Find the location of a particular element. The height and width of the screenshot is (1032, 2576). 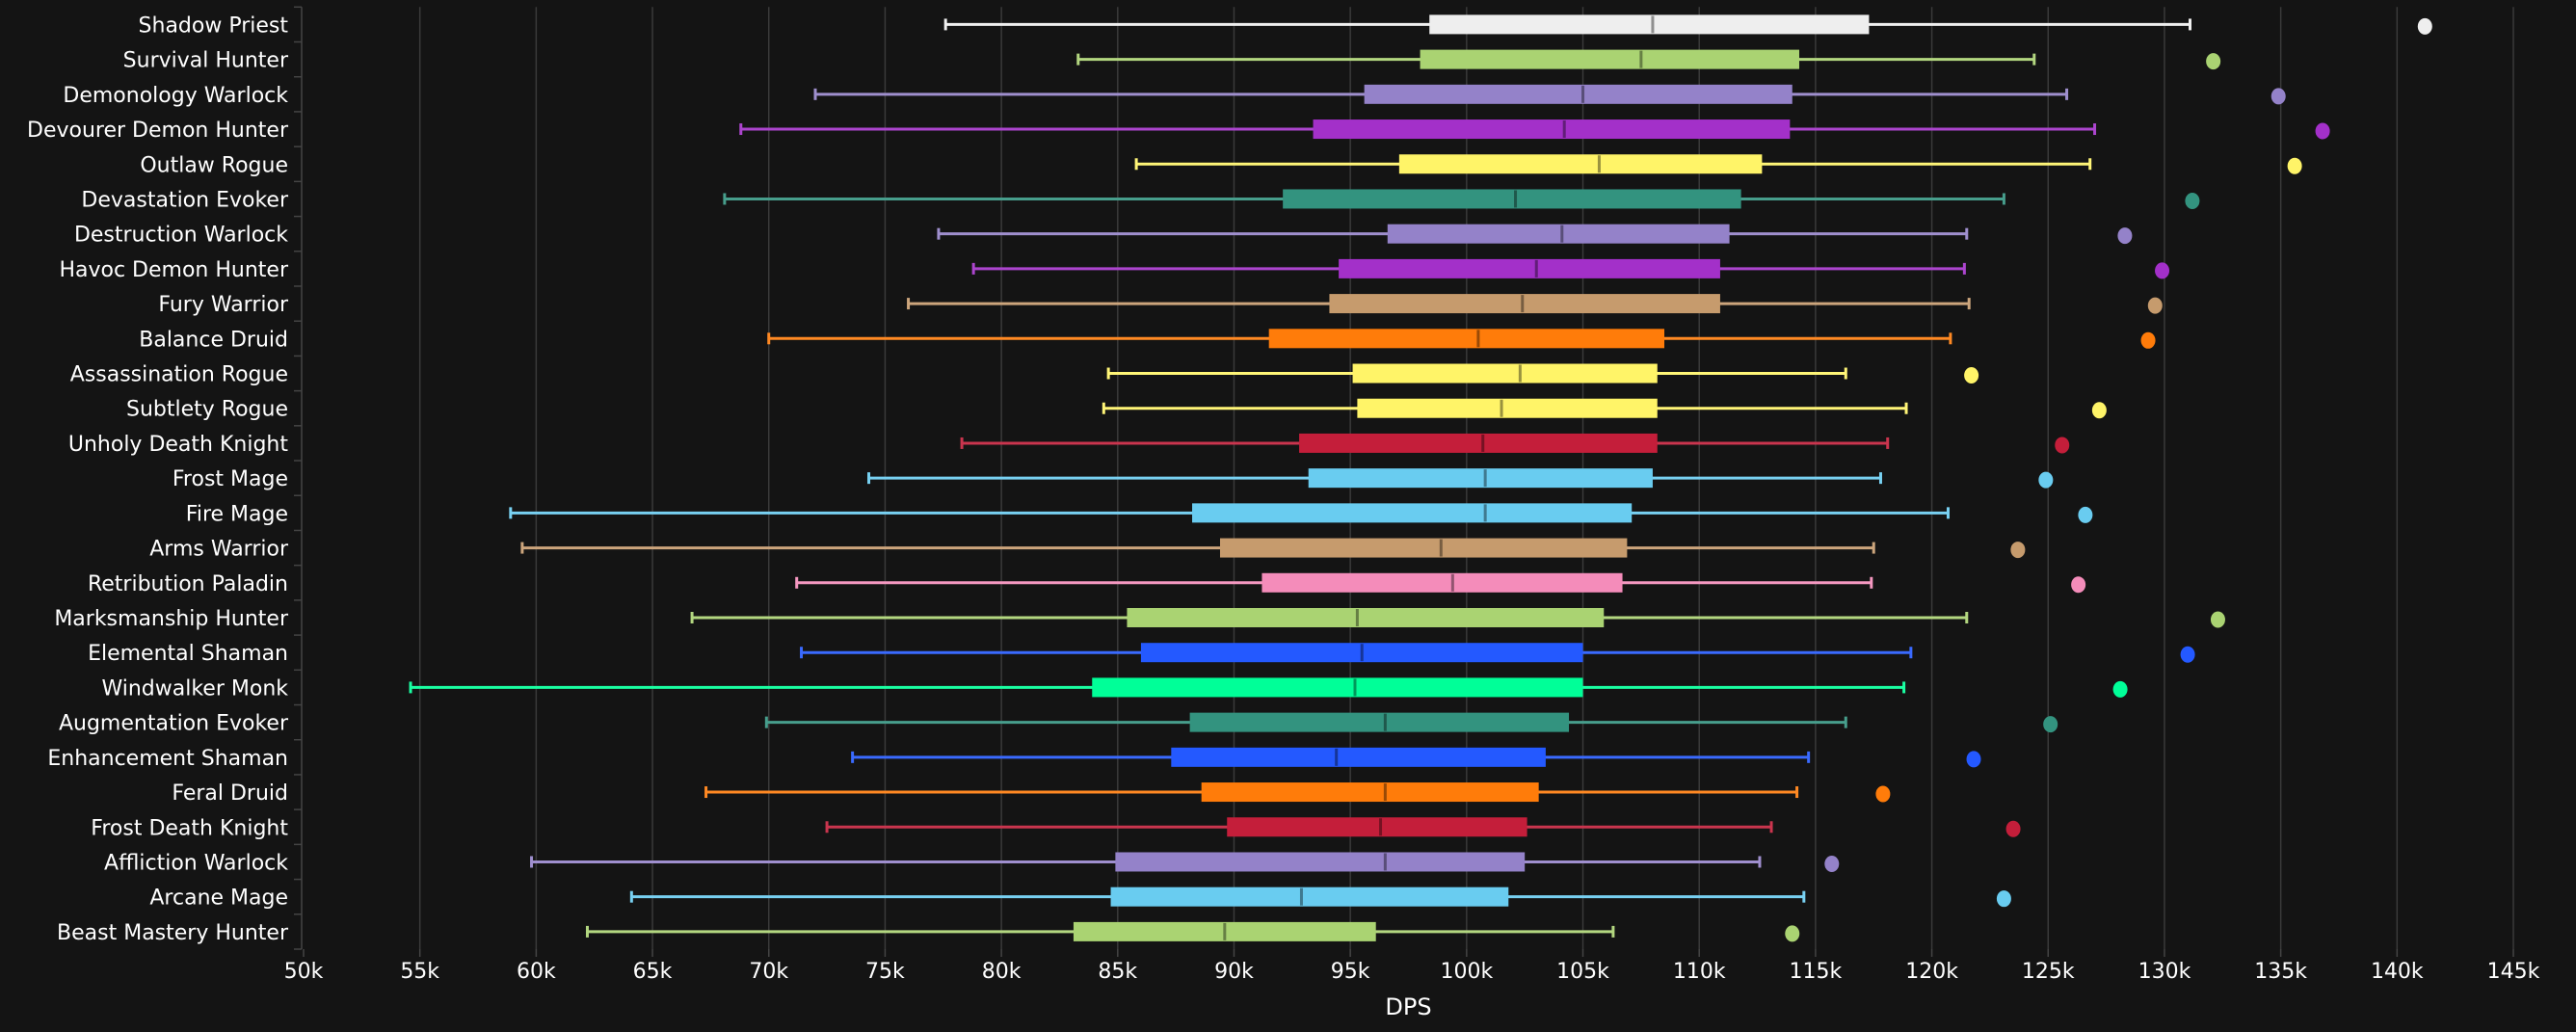

x-tick-label: 65k is located at coordinates (653, 972).